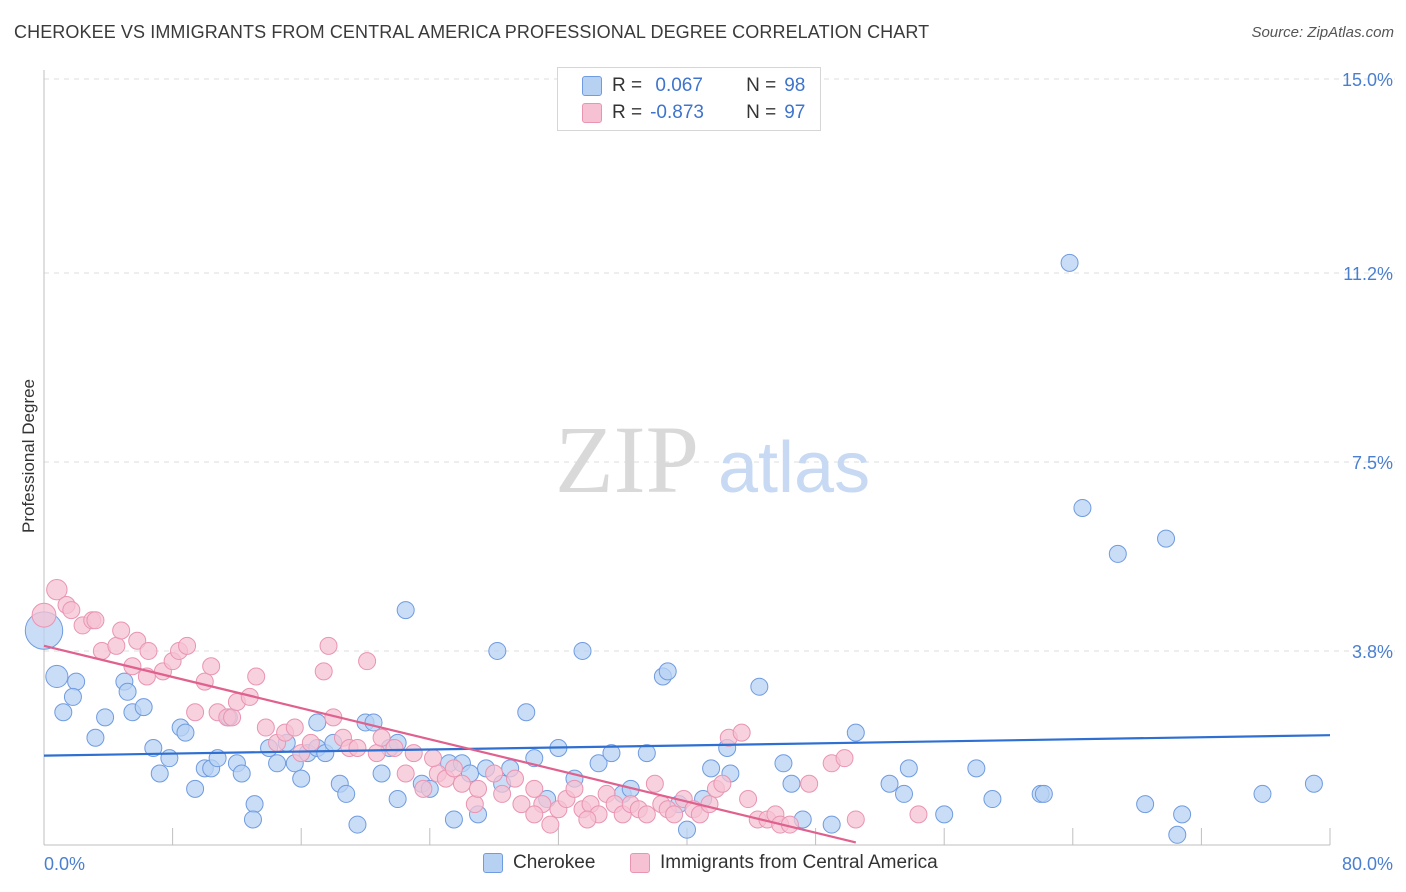 The height and width of the screenshot is (892, 1406). What do you see at coordinates (1367, 80) in the screenshot?
I see `y-tick-label: 15.0%` at bounding box center [1367, 80].